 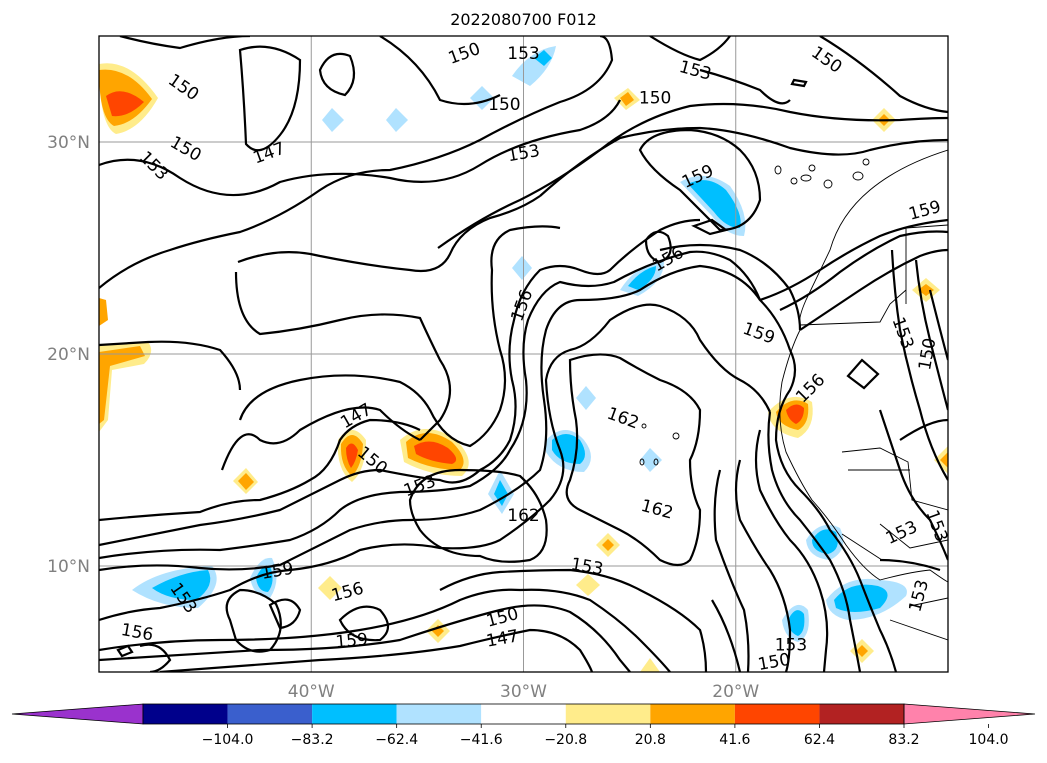 What do you see at coordinates (352, 641) in the screenshot?
I see `contour-label: 159` at bounding box center [352, 641].